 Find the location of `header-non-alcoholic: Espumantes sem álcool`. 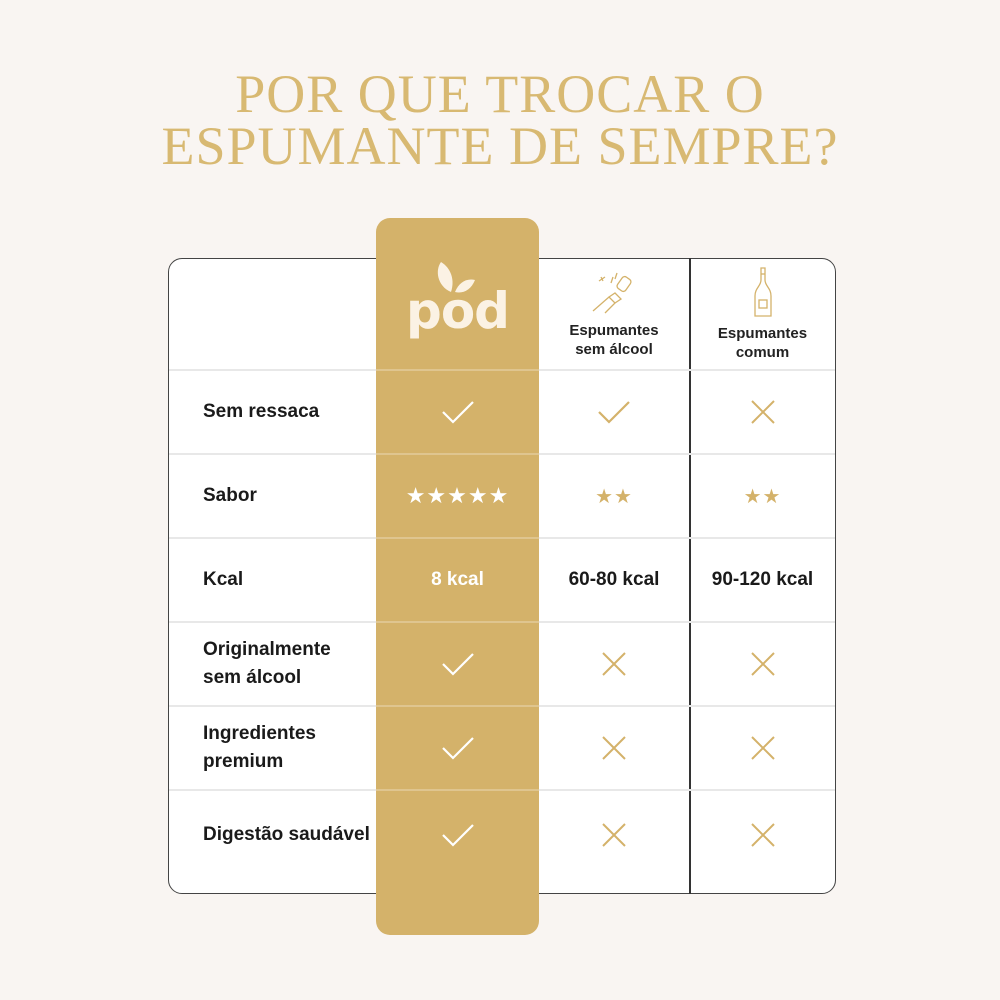

header-non-alcoholic: Espumantes sem álcool is located at coordinates (614, 314).